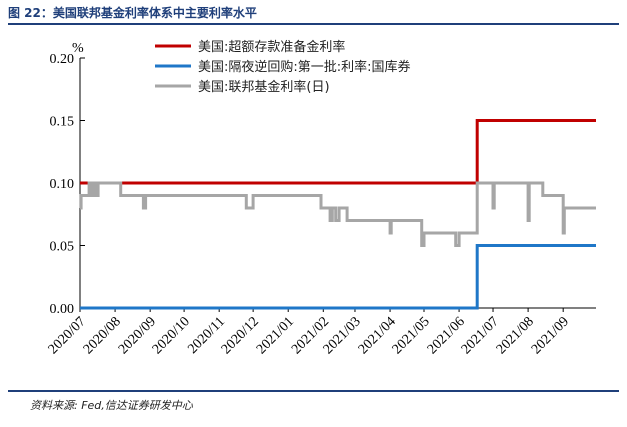 Image resolution: width=627 pixels, height=427 pixels. What do you see at coordinates (377, 335) in the screenshot?
I see `x-tick-label: 2021/04` at bounding box center [377, 335].